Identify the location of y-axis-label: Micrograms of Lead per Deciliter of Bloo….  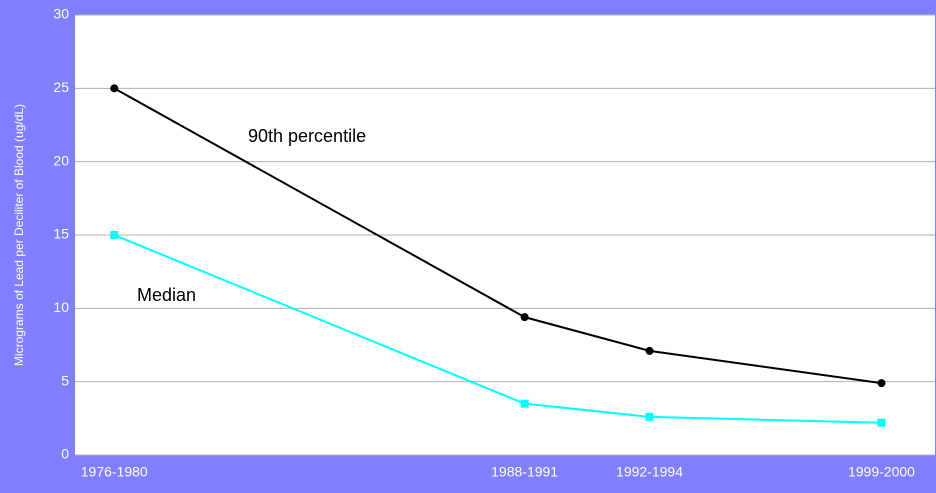
(19, 235).